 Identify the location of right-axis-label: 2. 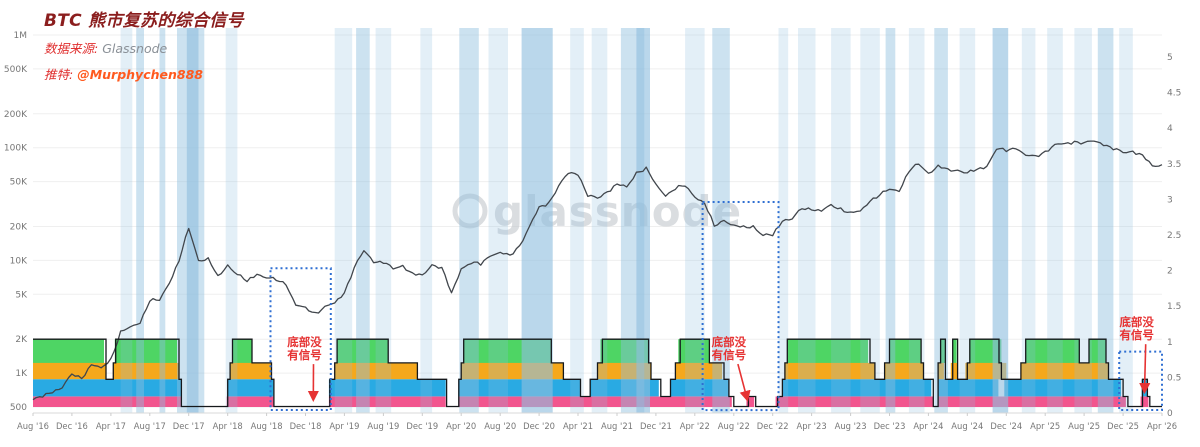
(1170, 272).